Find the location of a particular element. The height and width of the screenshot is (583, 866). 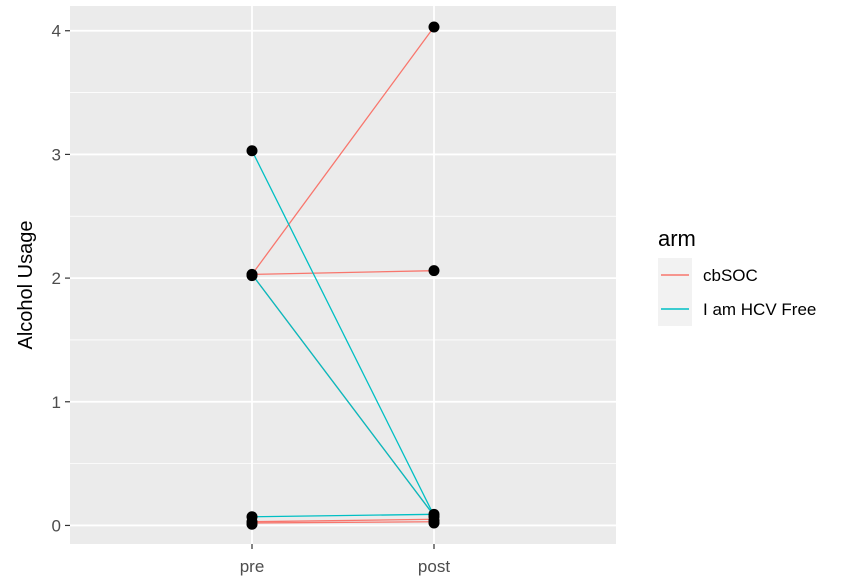

y-tick-label: 3 is located at coordinates (56, 154).